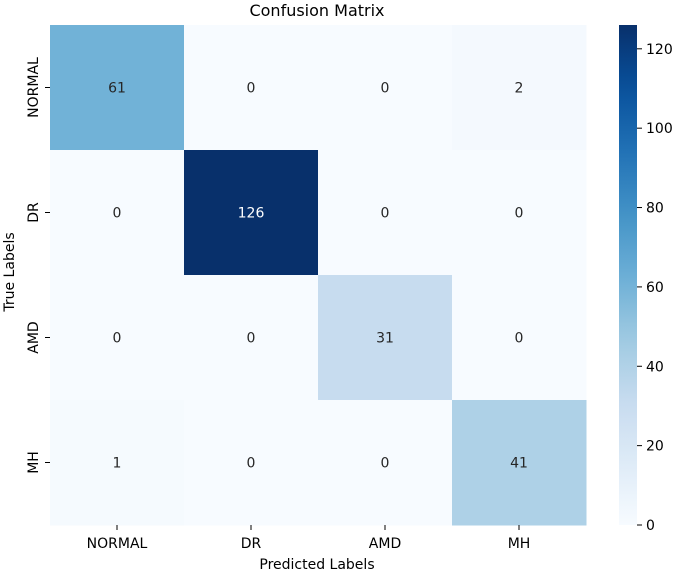  Describe the element at coordinates (309, 538) in the screenshot. I see `x-axis-ticks: NORMAL DR AMD MH` at that location.